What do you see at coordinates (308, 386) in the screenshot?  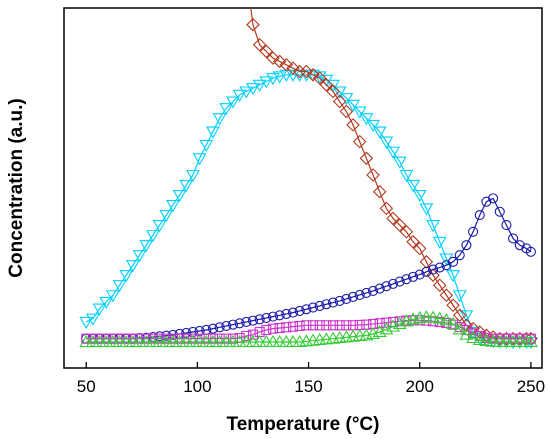 I see `x-tick-label: 150` at bounding box center [308, 386].